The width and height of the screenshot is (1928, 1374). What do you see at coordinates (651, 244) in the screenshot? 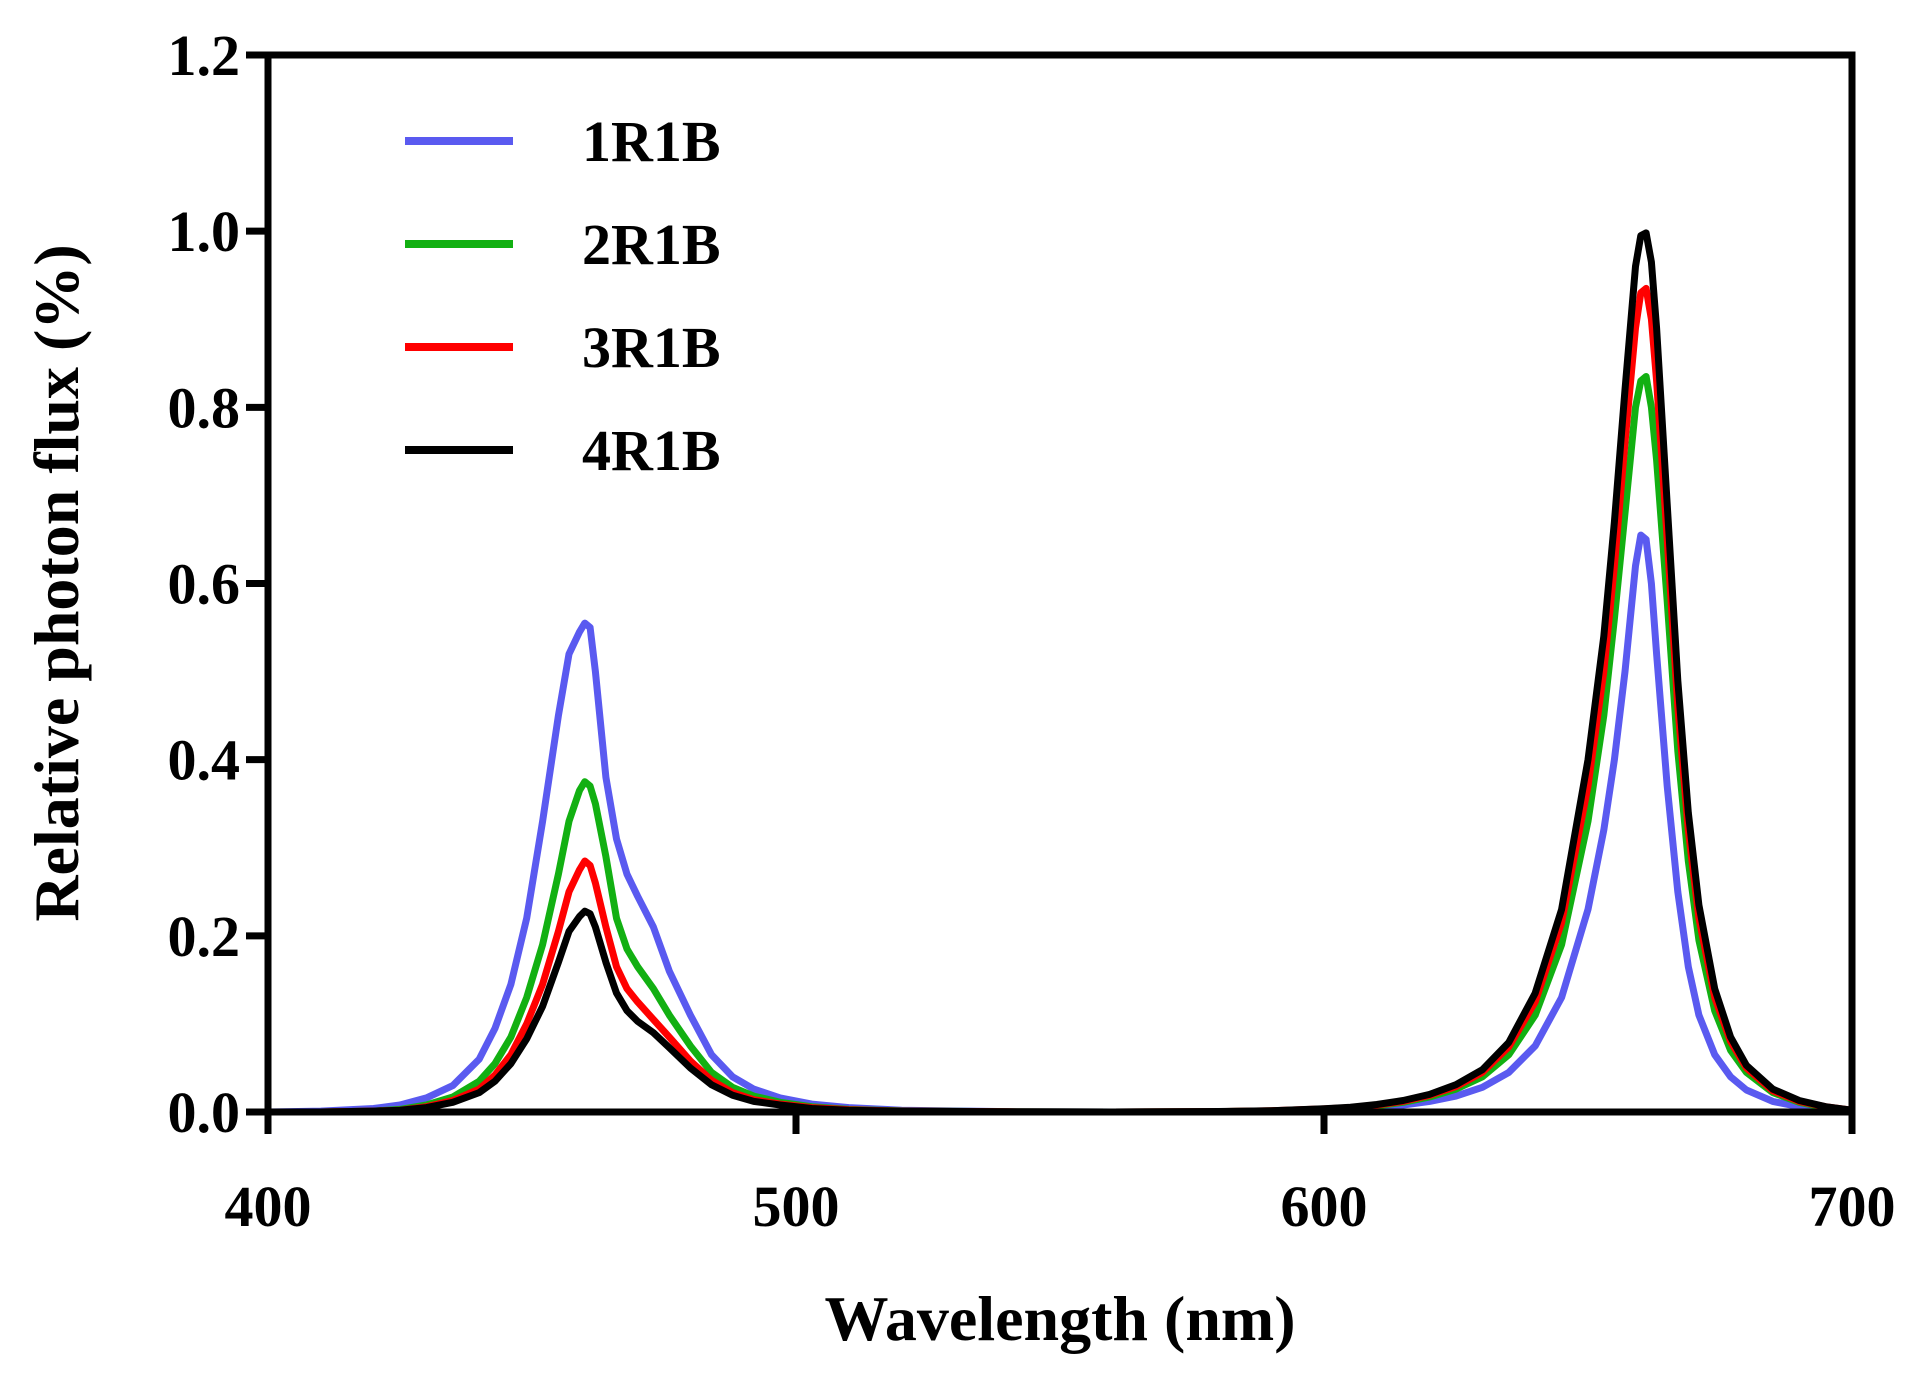
I see `legend-label-2R1B: 2R1B` at bounding box center [651, 244].